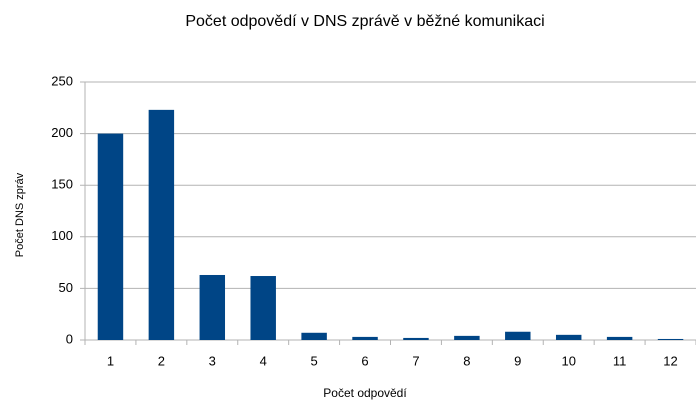  I want to click on y-tick-label: 150, so click(62, 184).